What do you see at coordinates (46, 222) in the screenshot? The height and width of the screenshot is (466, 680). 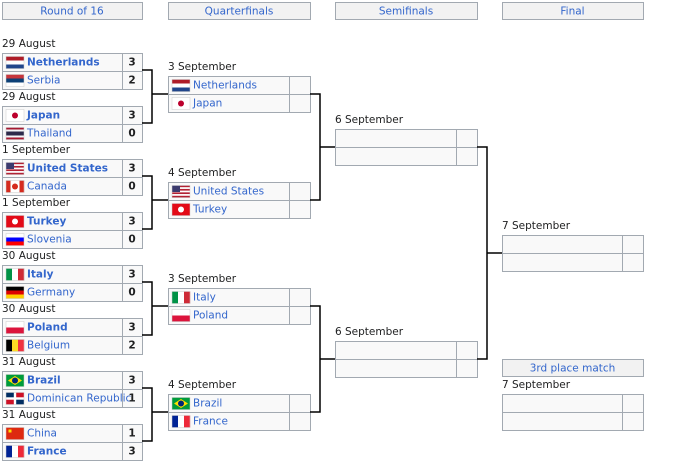 I see `team-name: Turkey` at bounding box center [46, 222].